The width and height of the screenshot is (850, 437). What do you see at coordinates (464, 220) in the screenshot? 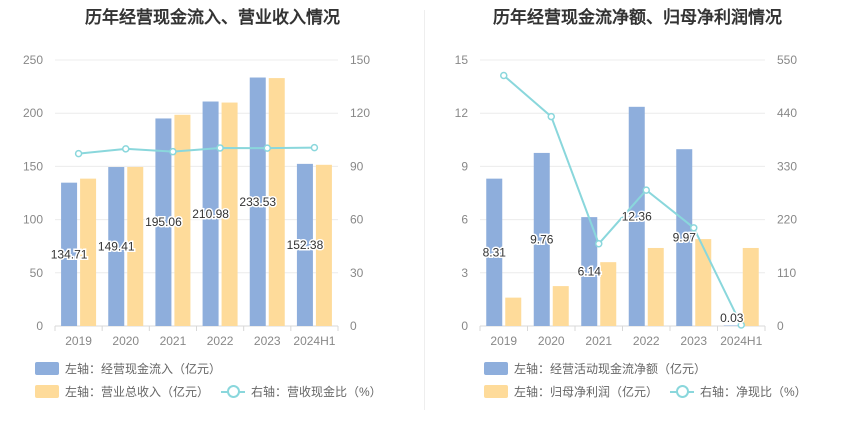
I see `left-axis-tick-label: 6` at bounding box center [464, 220].